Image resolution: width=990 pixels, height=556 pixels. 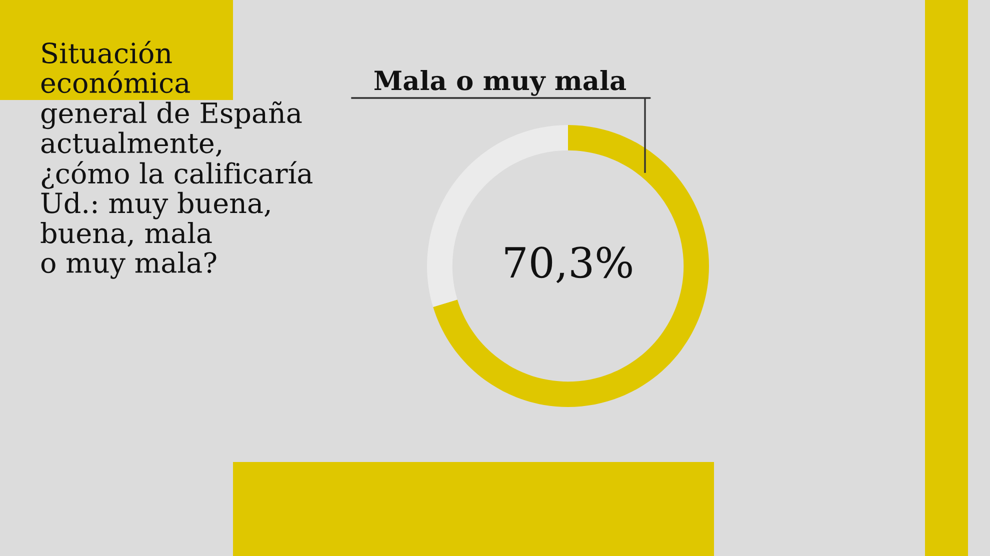 I want to click on slice-label: Mala o muy mala, so click(x=500, y=83).